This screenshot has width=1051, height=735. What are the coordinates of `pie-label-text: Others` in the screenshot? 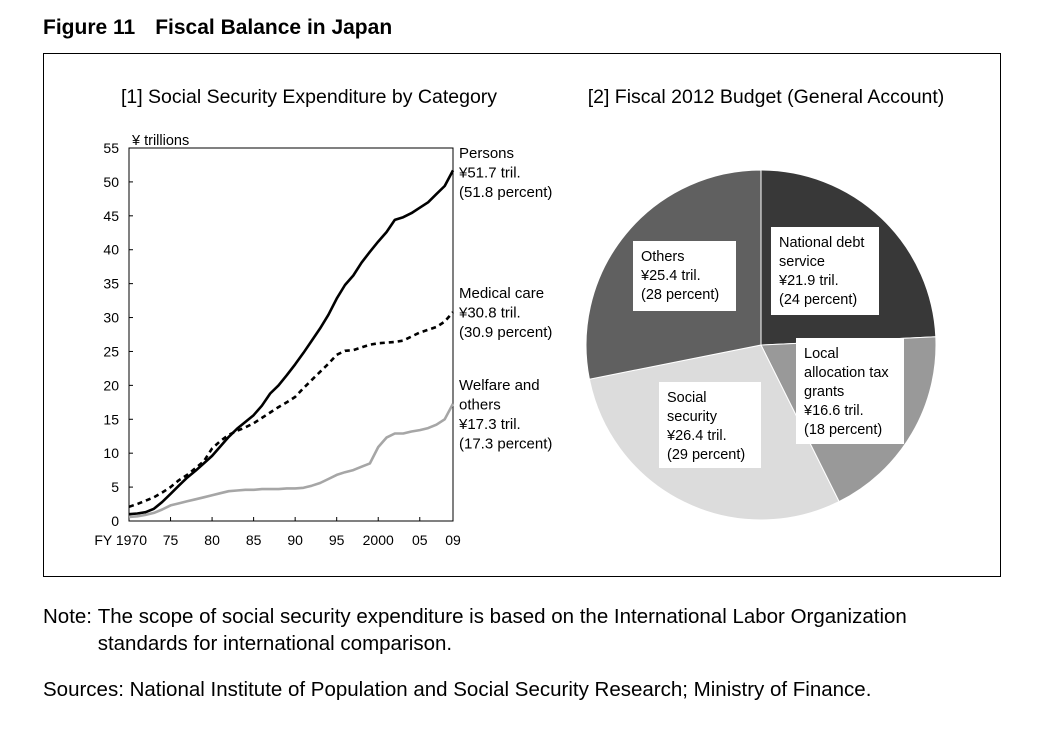 It's located at (663, 257).